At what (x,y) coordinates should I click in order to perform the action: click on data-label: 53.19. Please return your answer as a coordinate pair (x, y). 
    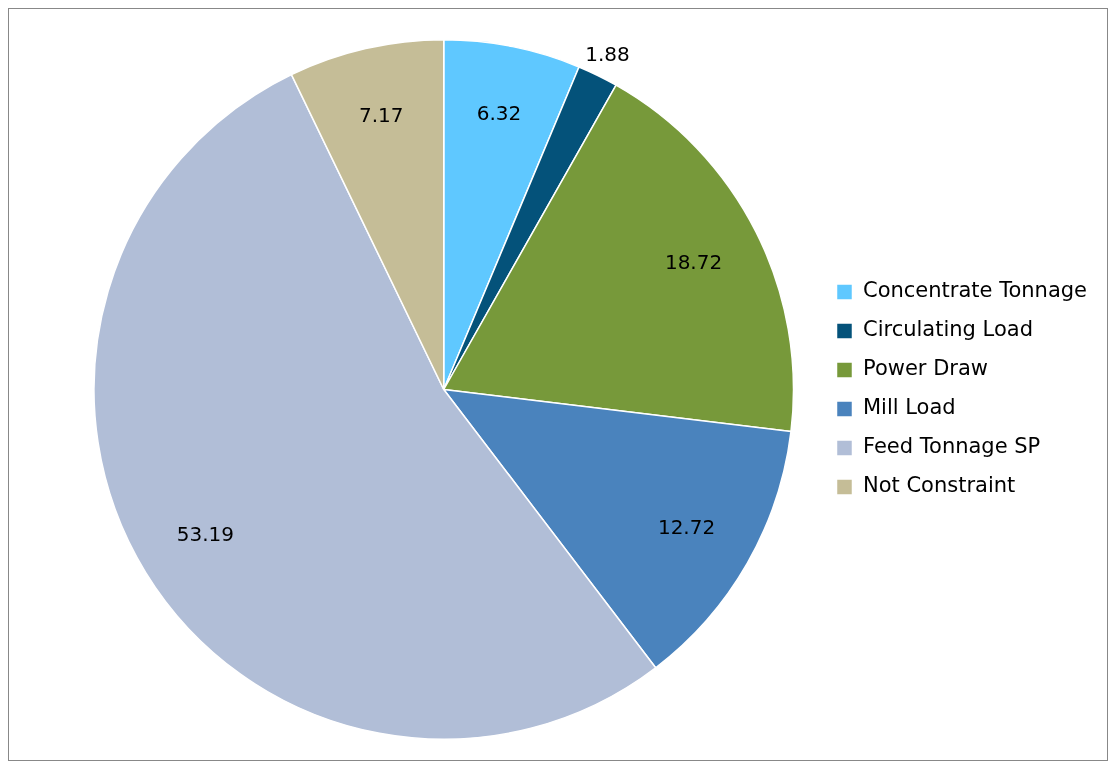
    Looking at the image, I should click on (205, 534).